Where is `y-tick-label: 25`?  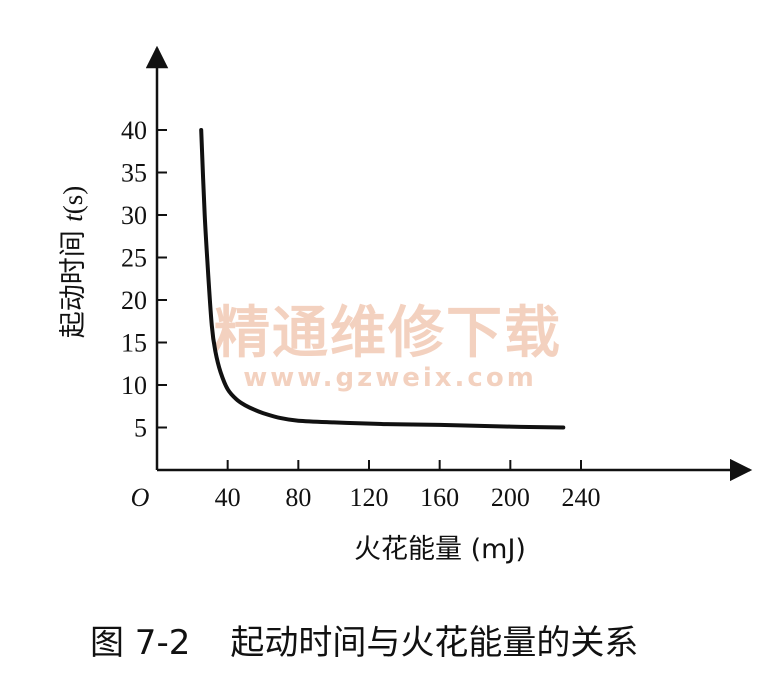
y-tick-label: 25 is located at coordinates (134, 258).